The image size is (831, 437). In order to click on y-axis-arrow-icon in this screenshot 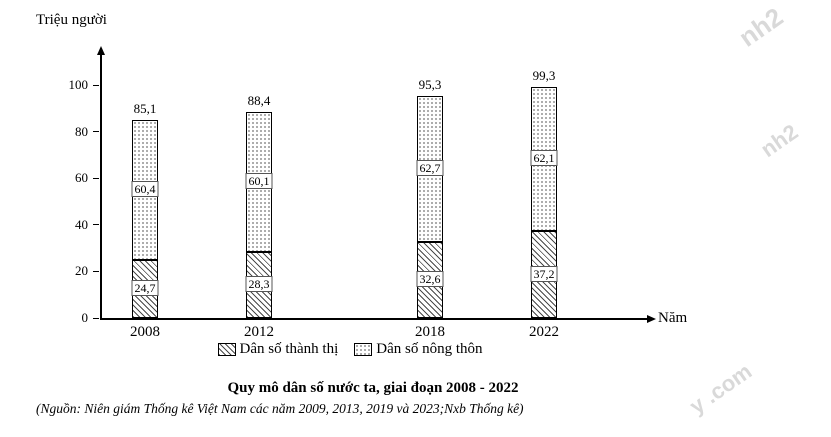, I will do `click(101, 50)`.